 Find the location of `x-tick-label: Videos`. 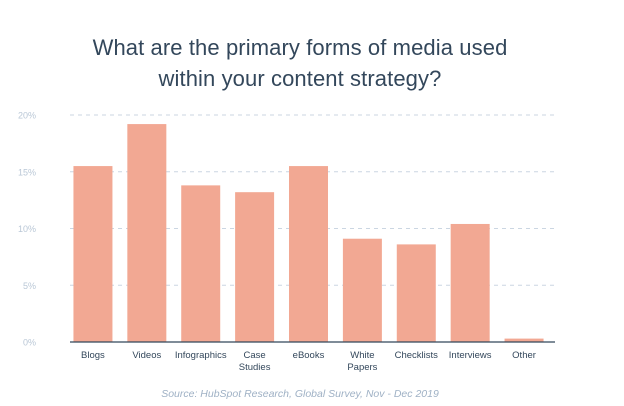

x-tick-label: Videos is located at coordinates (146, 355).